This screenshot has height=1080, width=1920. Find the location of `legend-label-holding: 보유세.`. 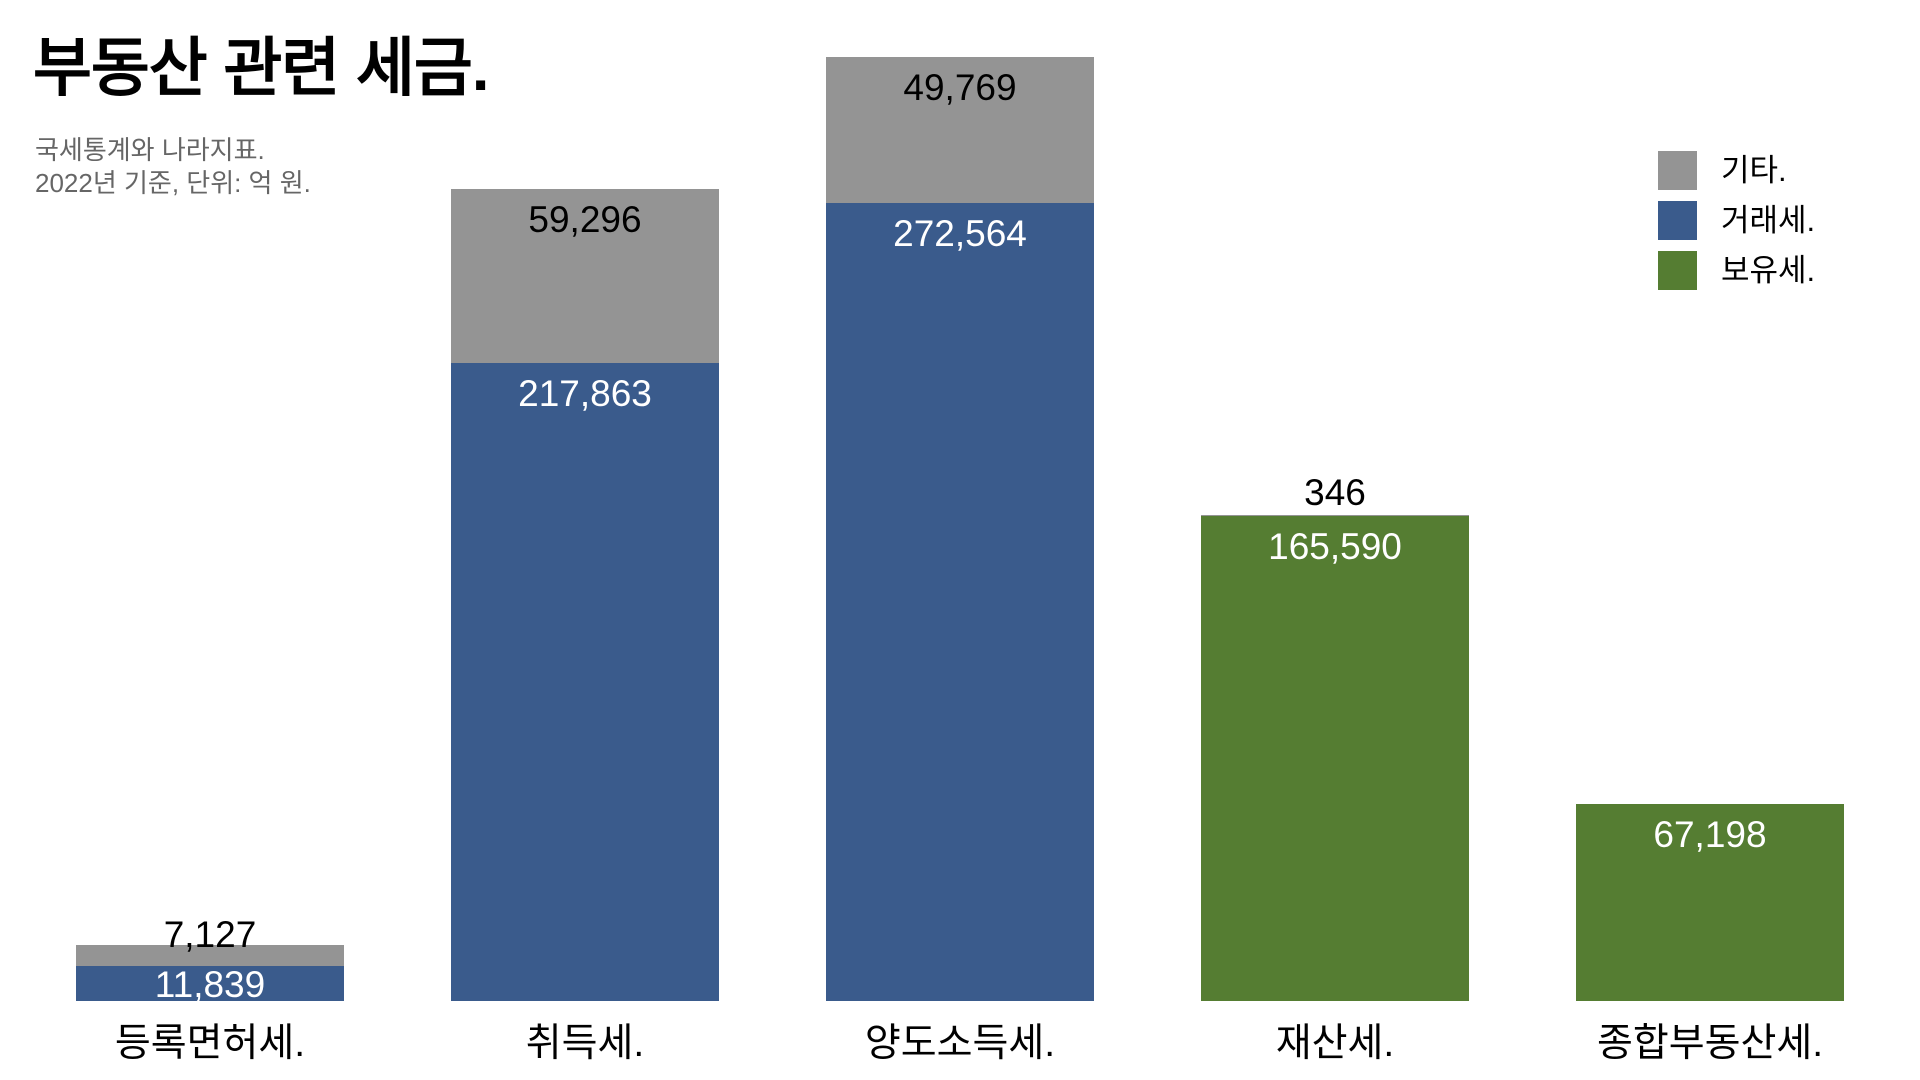

legend-label-holding: 보유세. is located at coordinates (1768, 270).